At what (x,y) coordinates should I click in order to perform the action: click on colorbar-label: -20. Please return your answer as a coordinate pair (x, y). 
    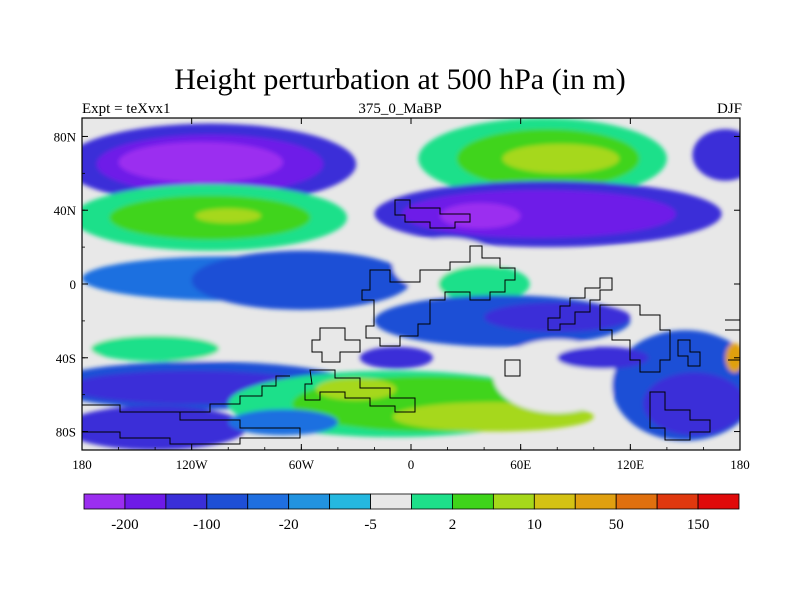
    Looking at the image, I should click on (289, 525).